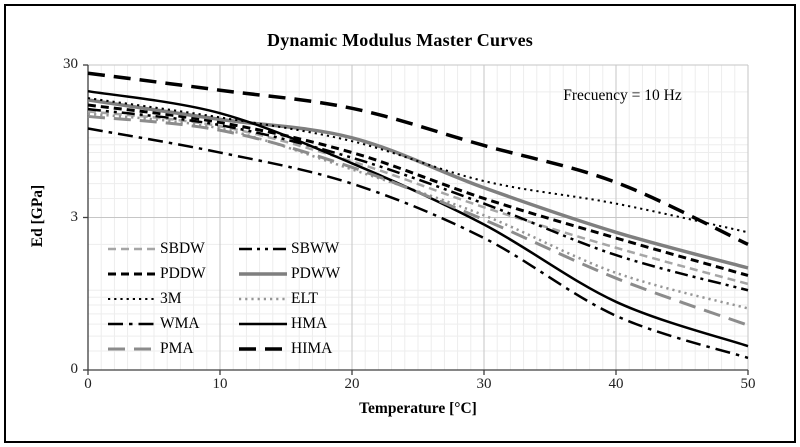 The height and width of the screenshot is (447, 800). I want to click on legend-line-sample-PDDW, so click(132, 273).